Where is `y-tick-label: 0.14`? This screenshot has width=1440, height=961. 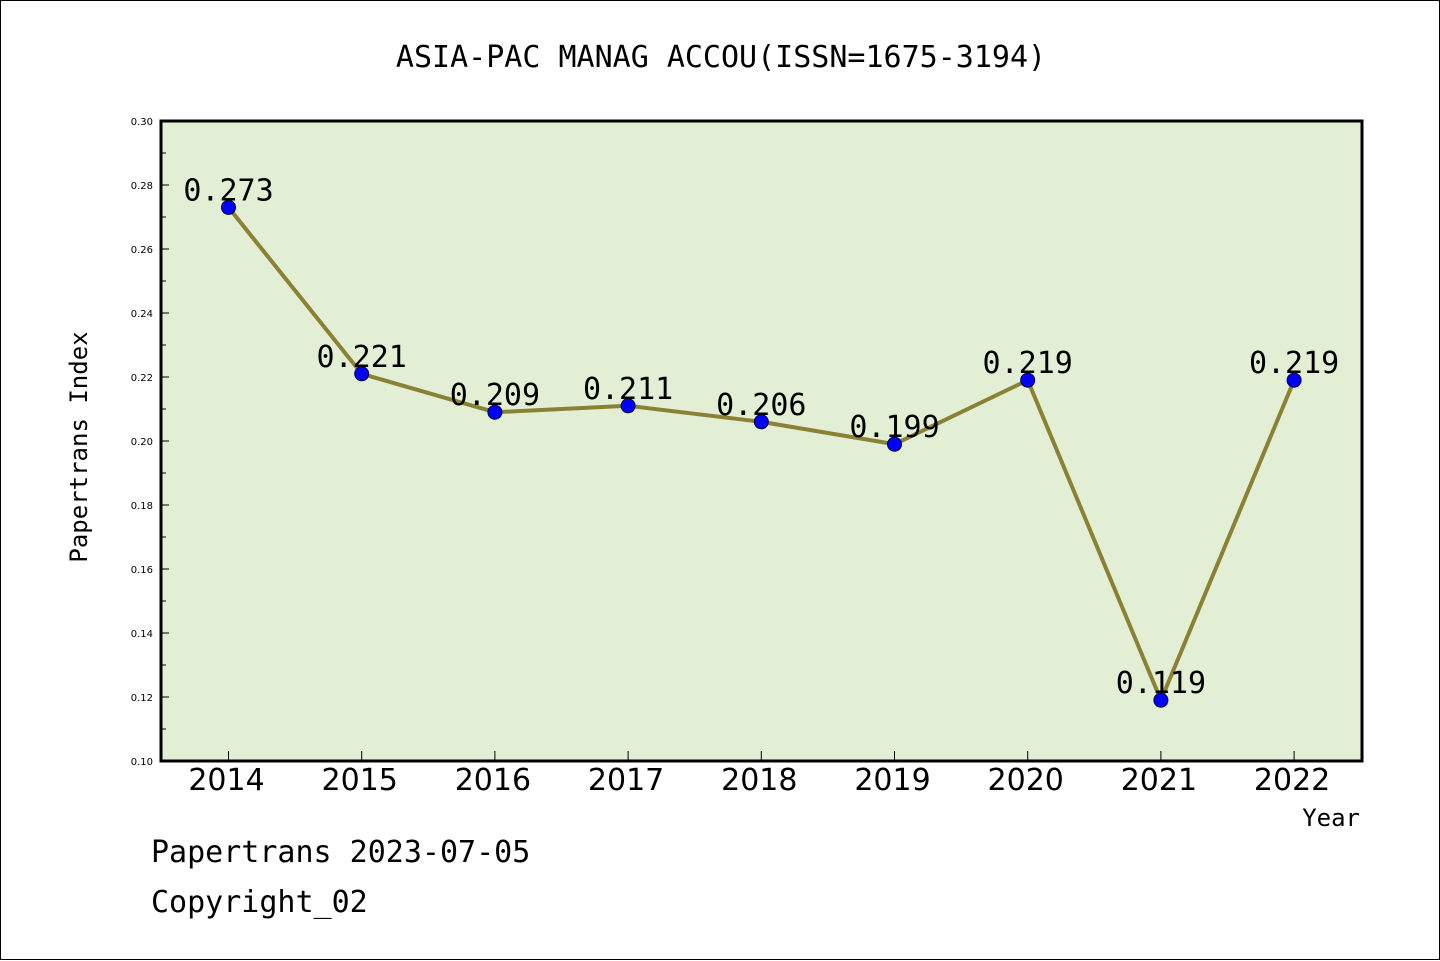 y-tick-label: 0.14 is located at coordinates (142, 634).